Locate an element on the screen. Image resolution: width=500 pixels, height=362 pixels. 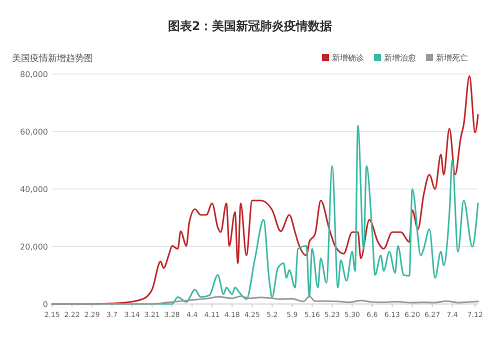
y-tick-label: 40,000 is located at coordinates (34, 189).